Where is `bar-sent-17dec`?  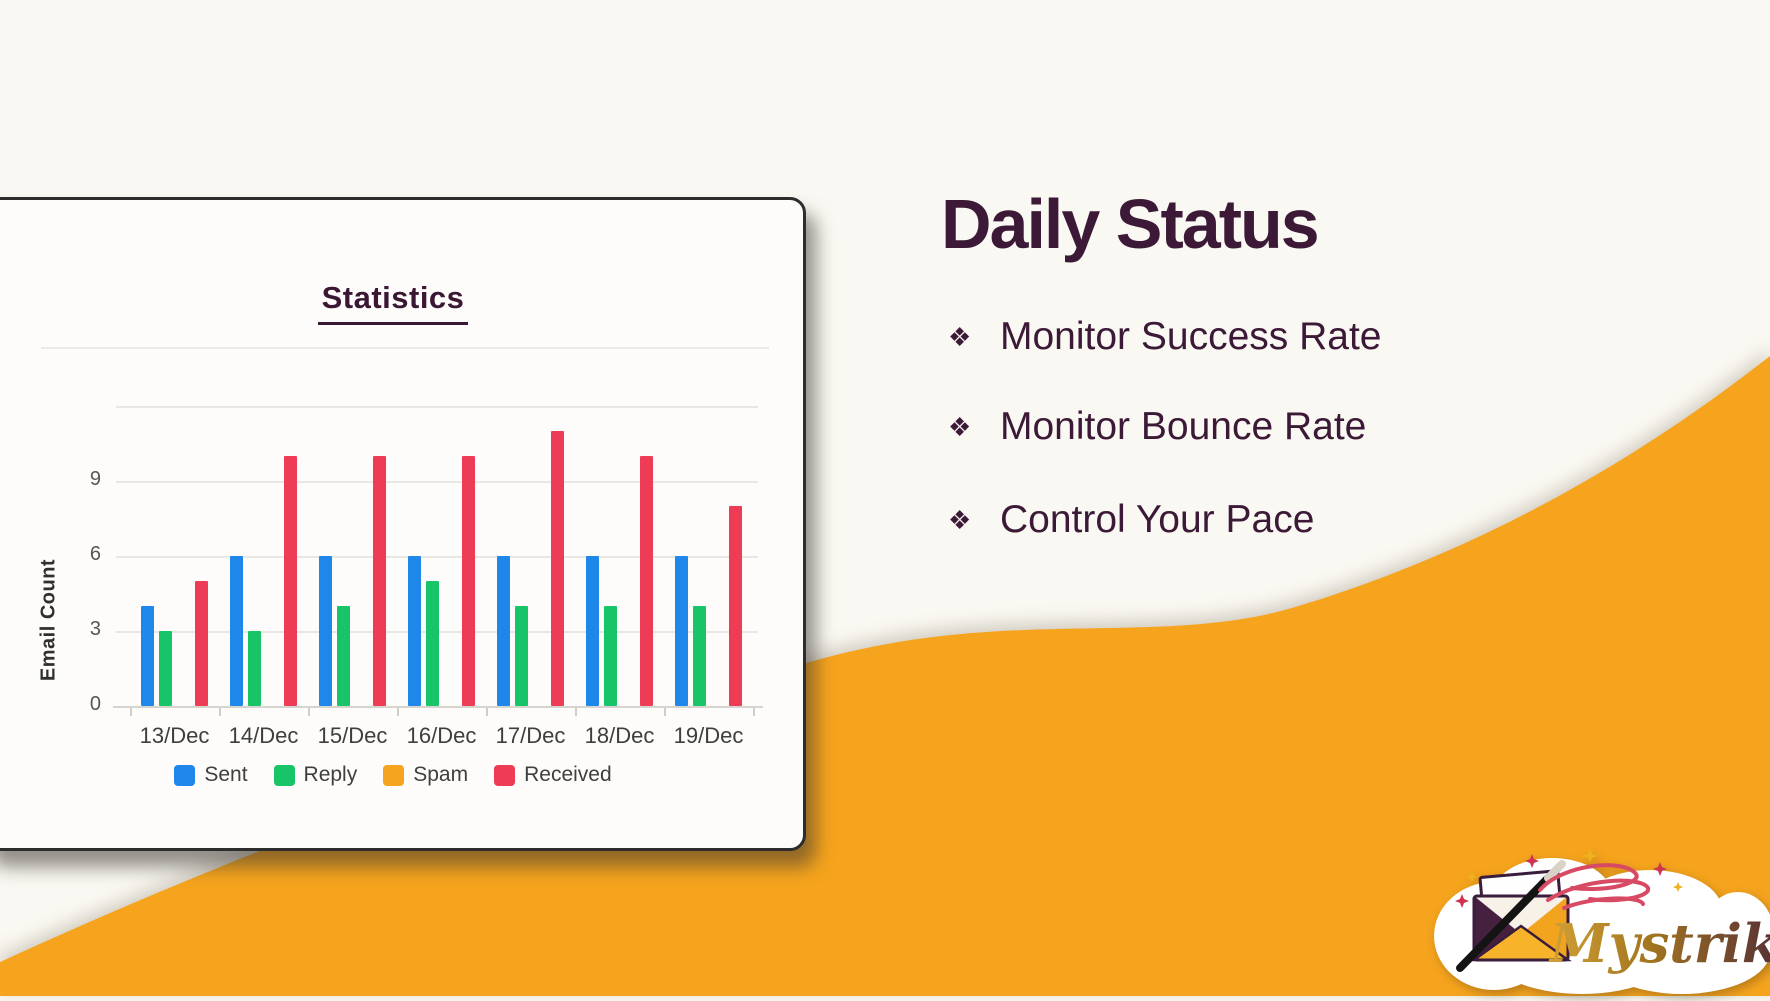
bar-sent-17dec is located at coordinates (503, 631).